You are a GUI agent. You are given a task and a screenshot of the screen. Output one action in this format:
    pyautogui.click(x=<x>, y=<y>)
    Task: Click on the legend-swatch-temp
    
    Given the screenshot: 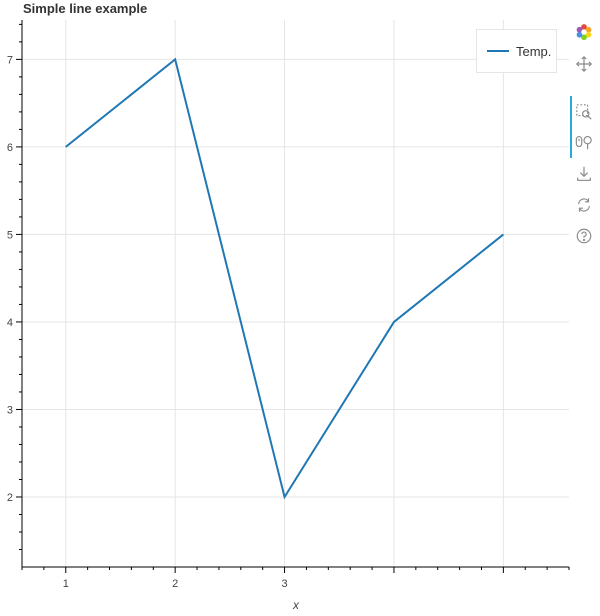 What is the action you would take?
    pyautogui.click(x=498, y=51)
    